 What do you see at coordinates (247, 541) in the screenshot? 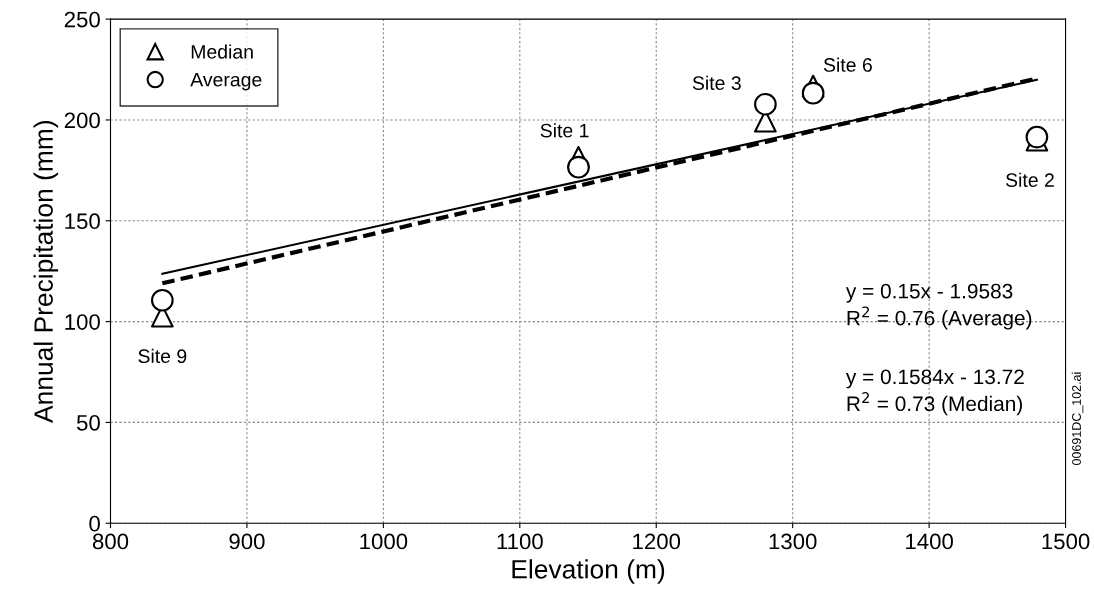
I see `x-tick-label: 900` at bounding box center [247, 541].